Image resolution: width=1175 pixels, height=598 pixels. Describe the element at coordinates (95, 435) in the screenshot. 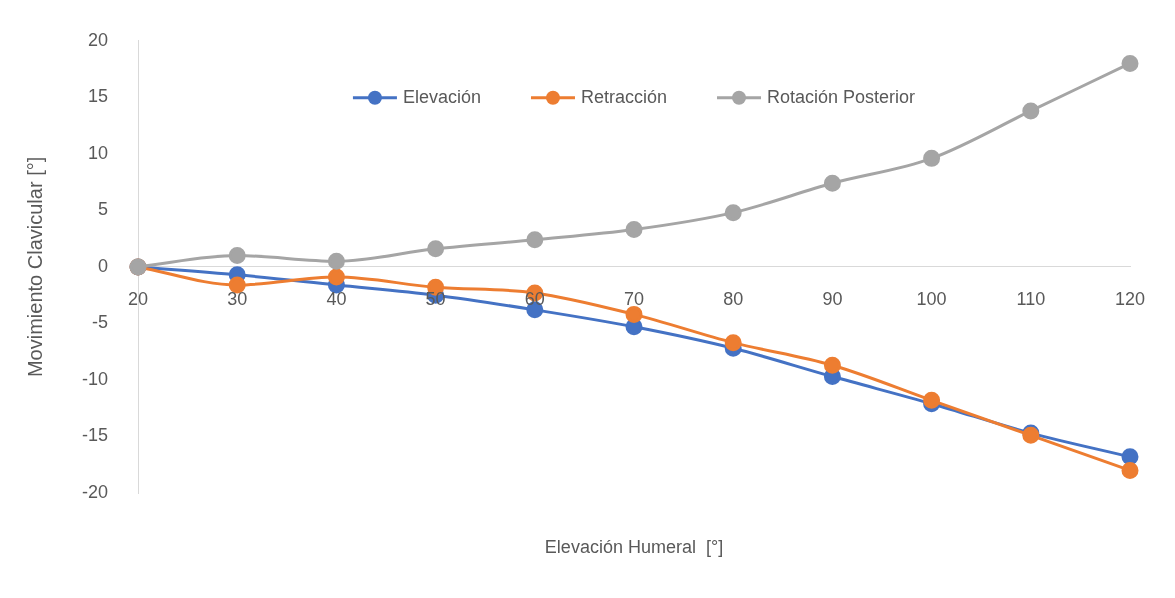

I see `y-tick-label: -15` at that location.